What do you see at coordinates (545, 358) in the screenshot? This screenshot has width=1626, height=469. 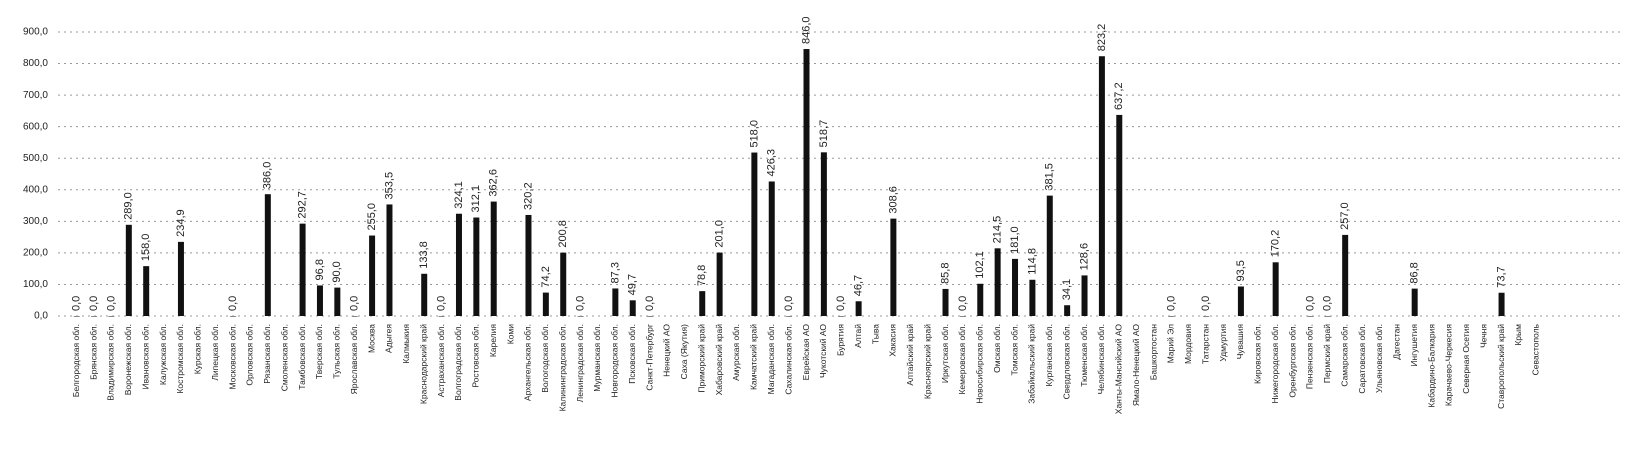 I see `x-tick-label: Вологодская обл.` at bounding box center [545, 358].